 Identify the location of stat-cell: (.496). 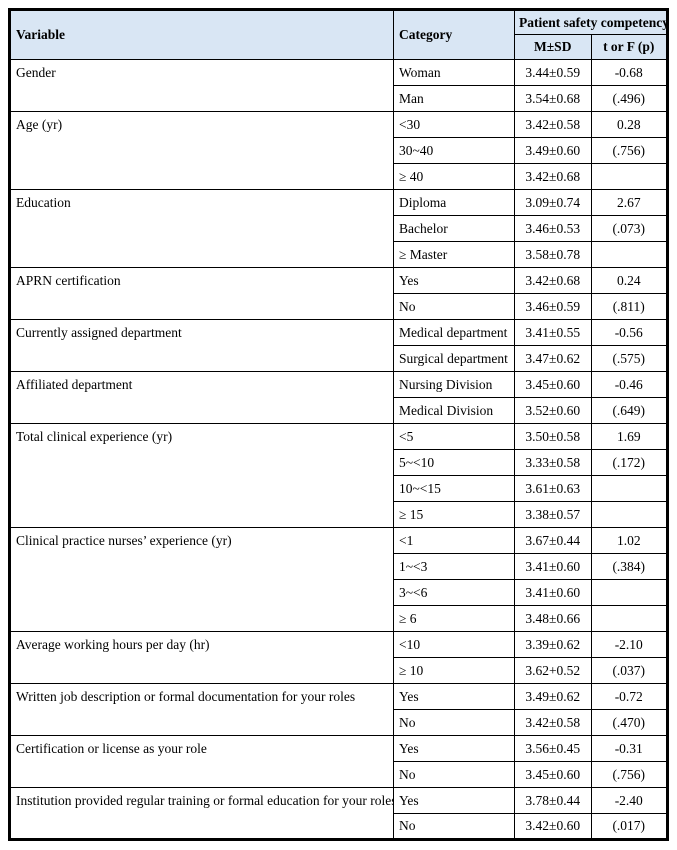
(629, 98).